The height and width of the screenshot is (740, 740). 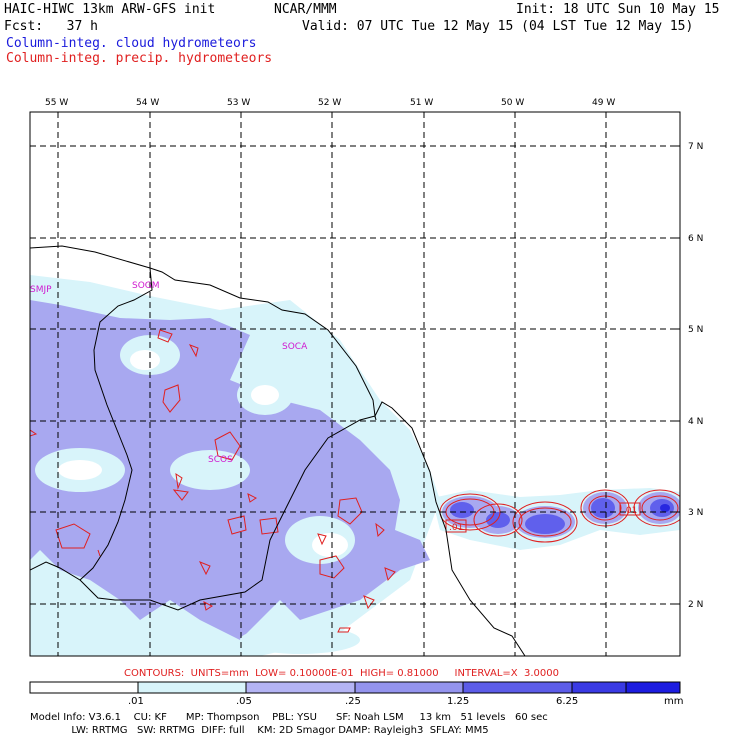 What do you see at coordinates (695, 376) in the screenshot?
I see `latitude-labels: 7 N 6 N 5 N 4 N 3 N 2 N` at bounding box center [695, 376].